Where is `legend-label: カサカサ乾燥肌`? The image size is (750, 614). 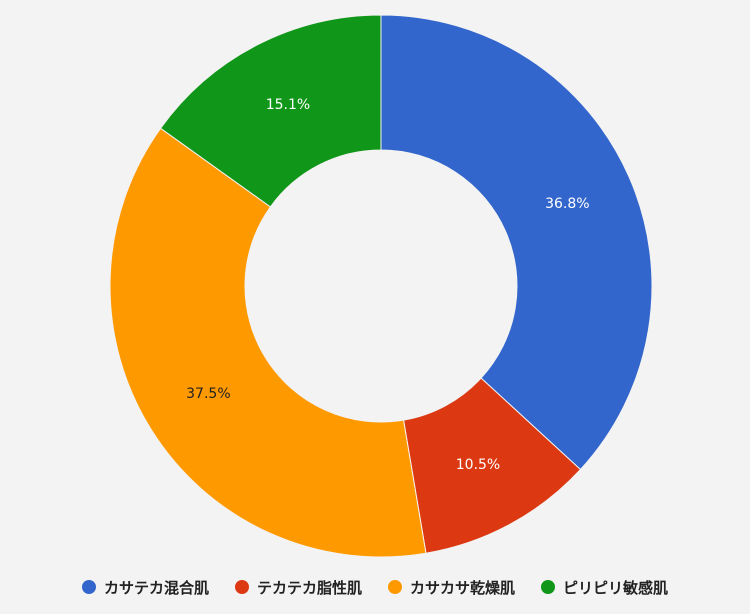
legend-label: カサカサ乾燥肌 is located at coordinates (463, 587).